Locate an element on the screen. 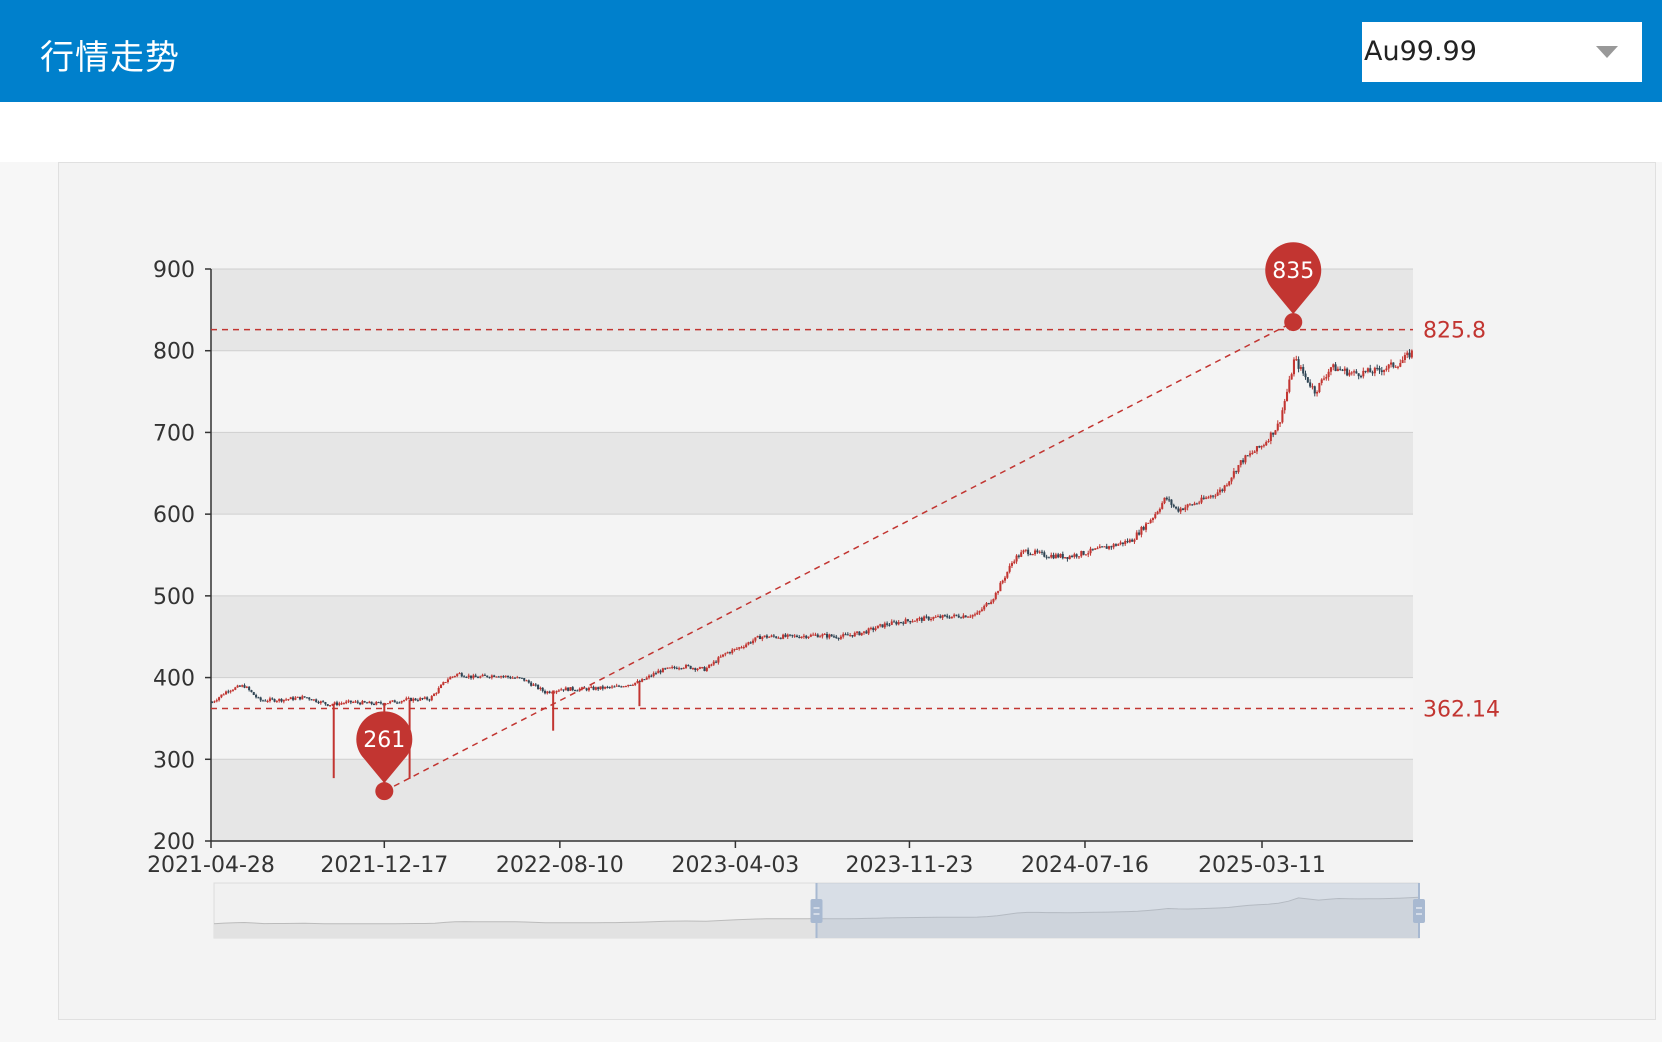 The width and height of the screenshot is (1662, 1042). zoom-handle-start-grip is located at coordinates (816, 911).